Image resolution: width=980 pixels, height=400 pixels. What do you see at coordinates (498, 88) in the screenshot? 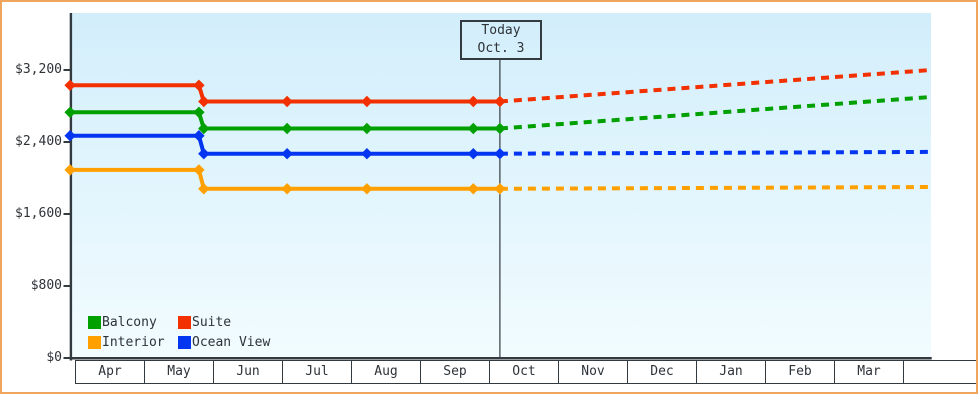
I see `series-suite` at bounding box center [498, 88].